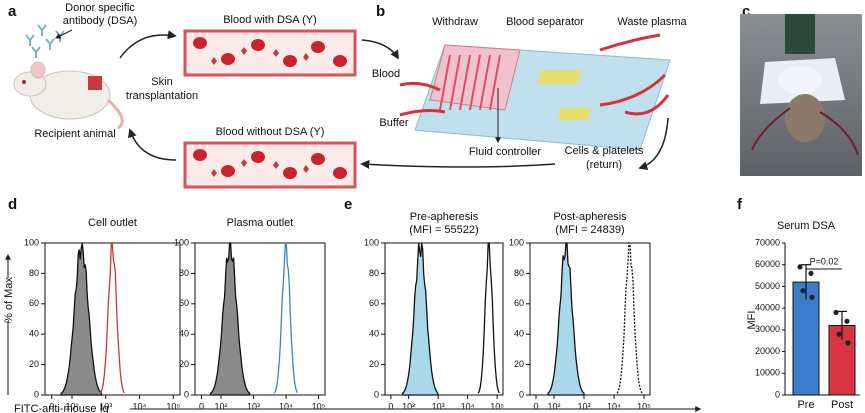 The height and width of the screenshot is (413, 865). I want to click on recipient-label: Recipient animal, so click(74, 134).